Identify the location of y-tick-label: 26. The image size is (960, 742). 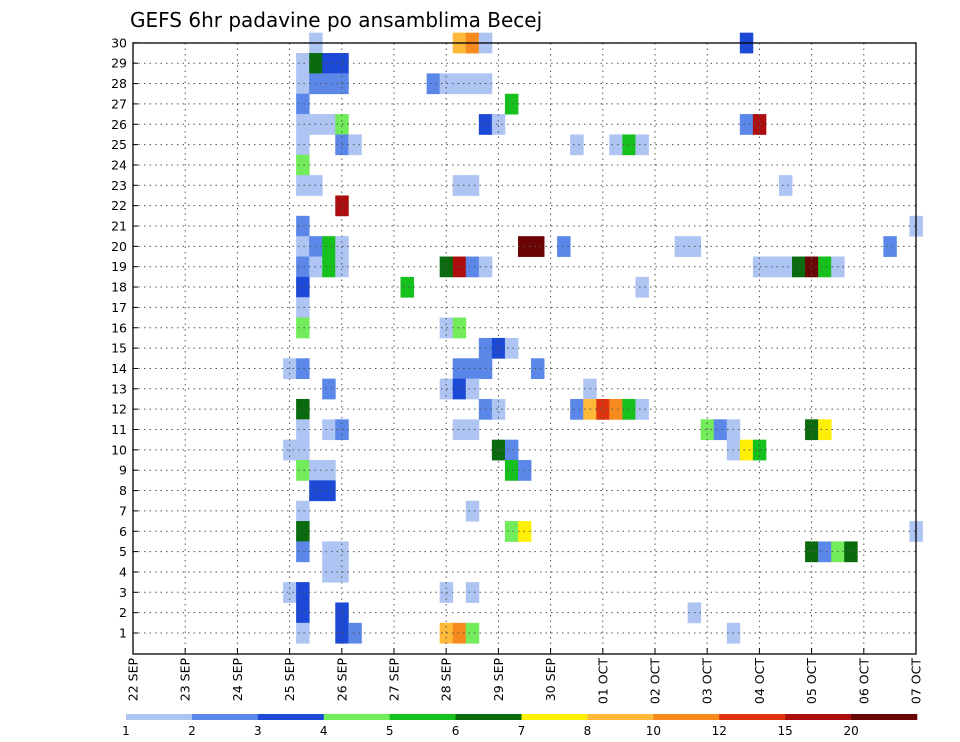
(119, 124).